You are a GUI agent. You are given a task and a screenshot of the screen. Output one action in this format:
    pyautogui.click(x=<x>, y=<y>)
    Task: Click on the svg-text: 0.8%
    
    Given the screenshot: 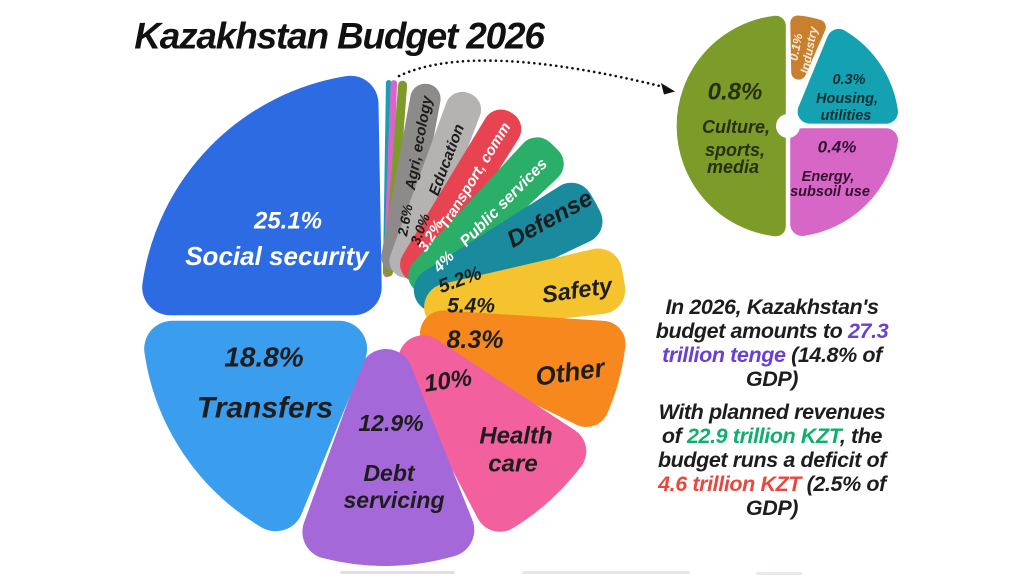 What is the action you would take?
    pyautogui.click(x=735, y=92)
    